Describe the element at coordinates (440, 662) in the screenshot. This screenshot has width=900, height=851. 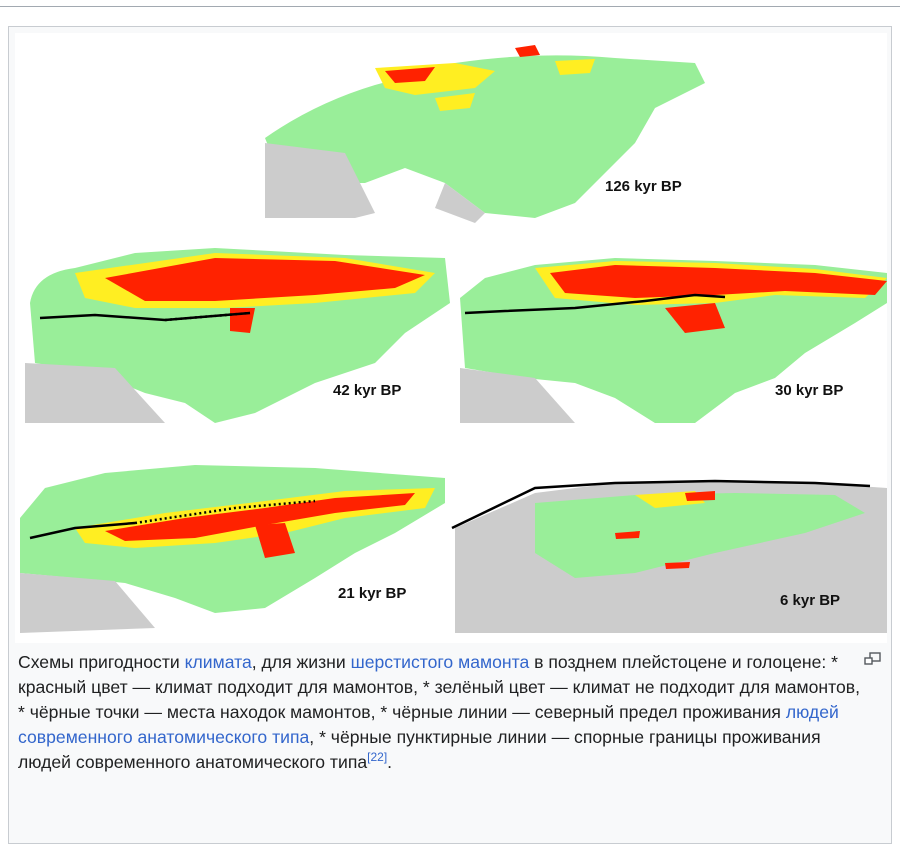
I see `link-woolly-mammoth: шерстистого мамонта` at that location.